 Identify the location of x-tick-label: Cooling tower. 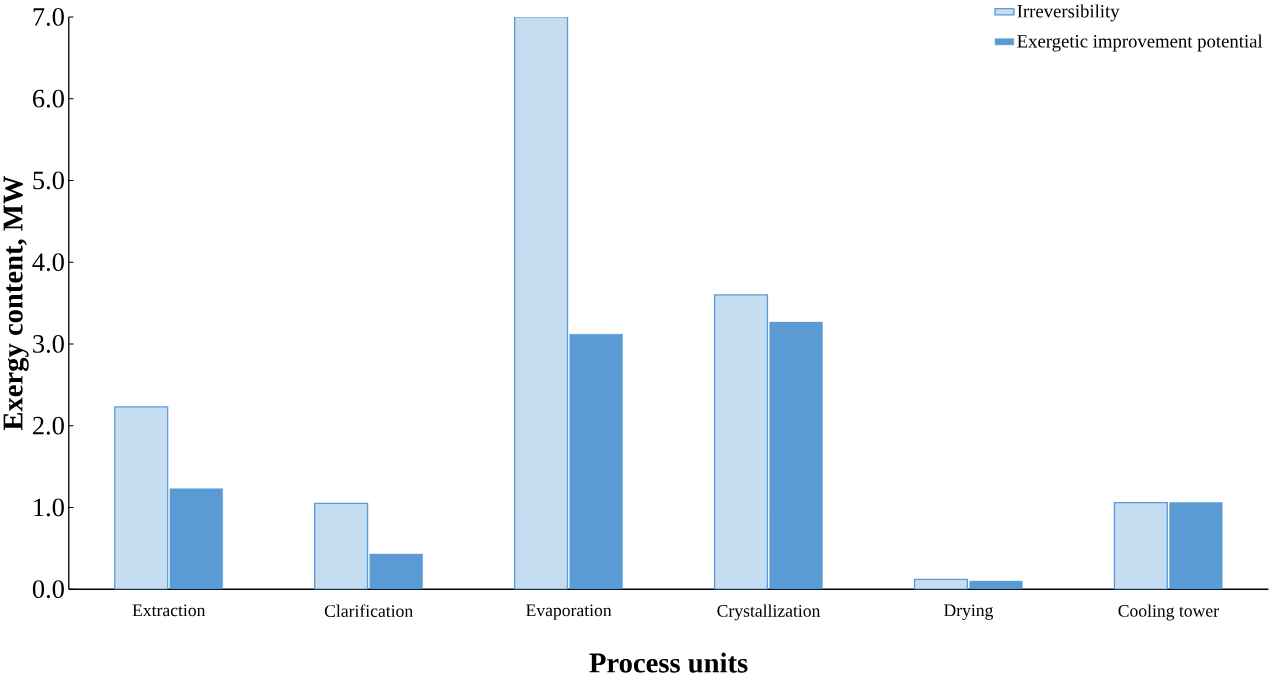
(1168, 612).